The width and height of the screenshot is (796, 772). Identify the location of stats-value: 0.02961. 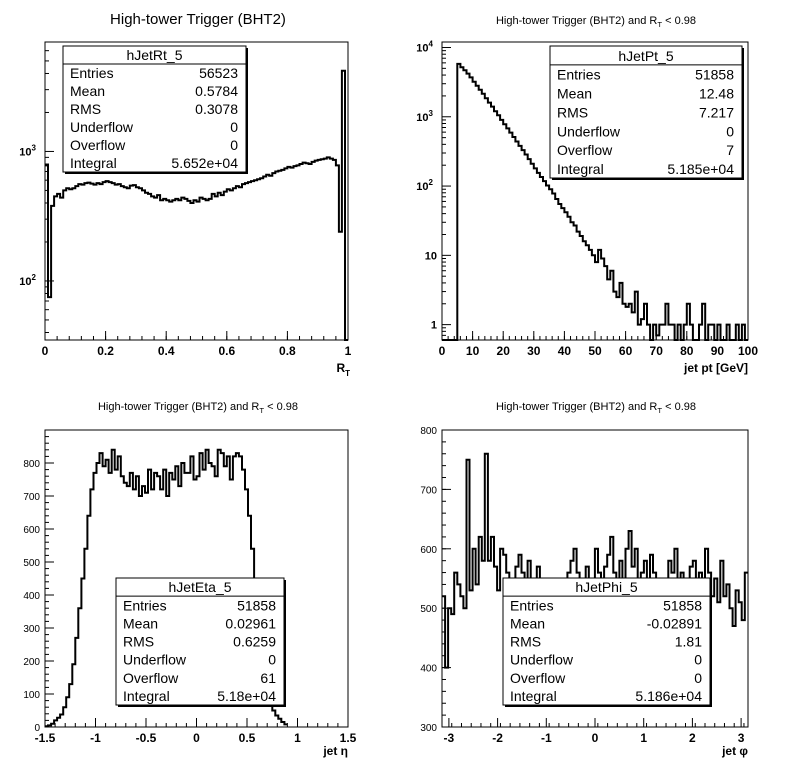
(250, 623).